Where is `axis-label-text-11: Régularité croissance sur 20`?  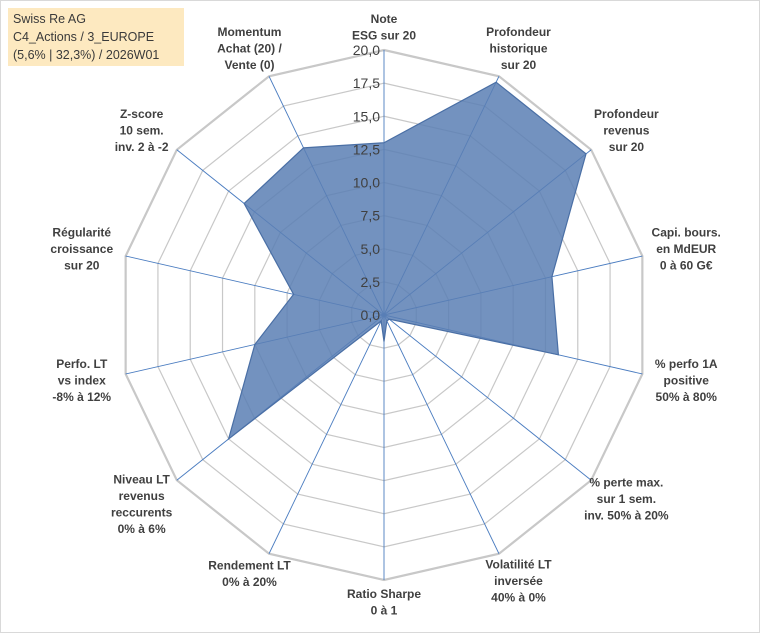
axis-label-text-11: Régularité croissance sur 20 is located at coordinates (81, 248).